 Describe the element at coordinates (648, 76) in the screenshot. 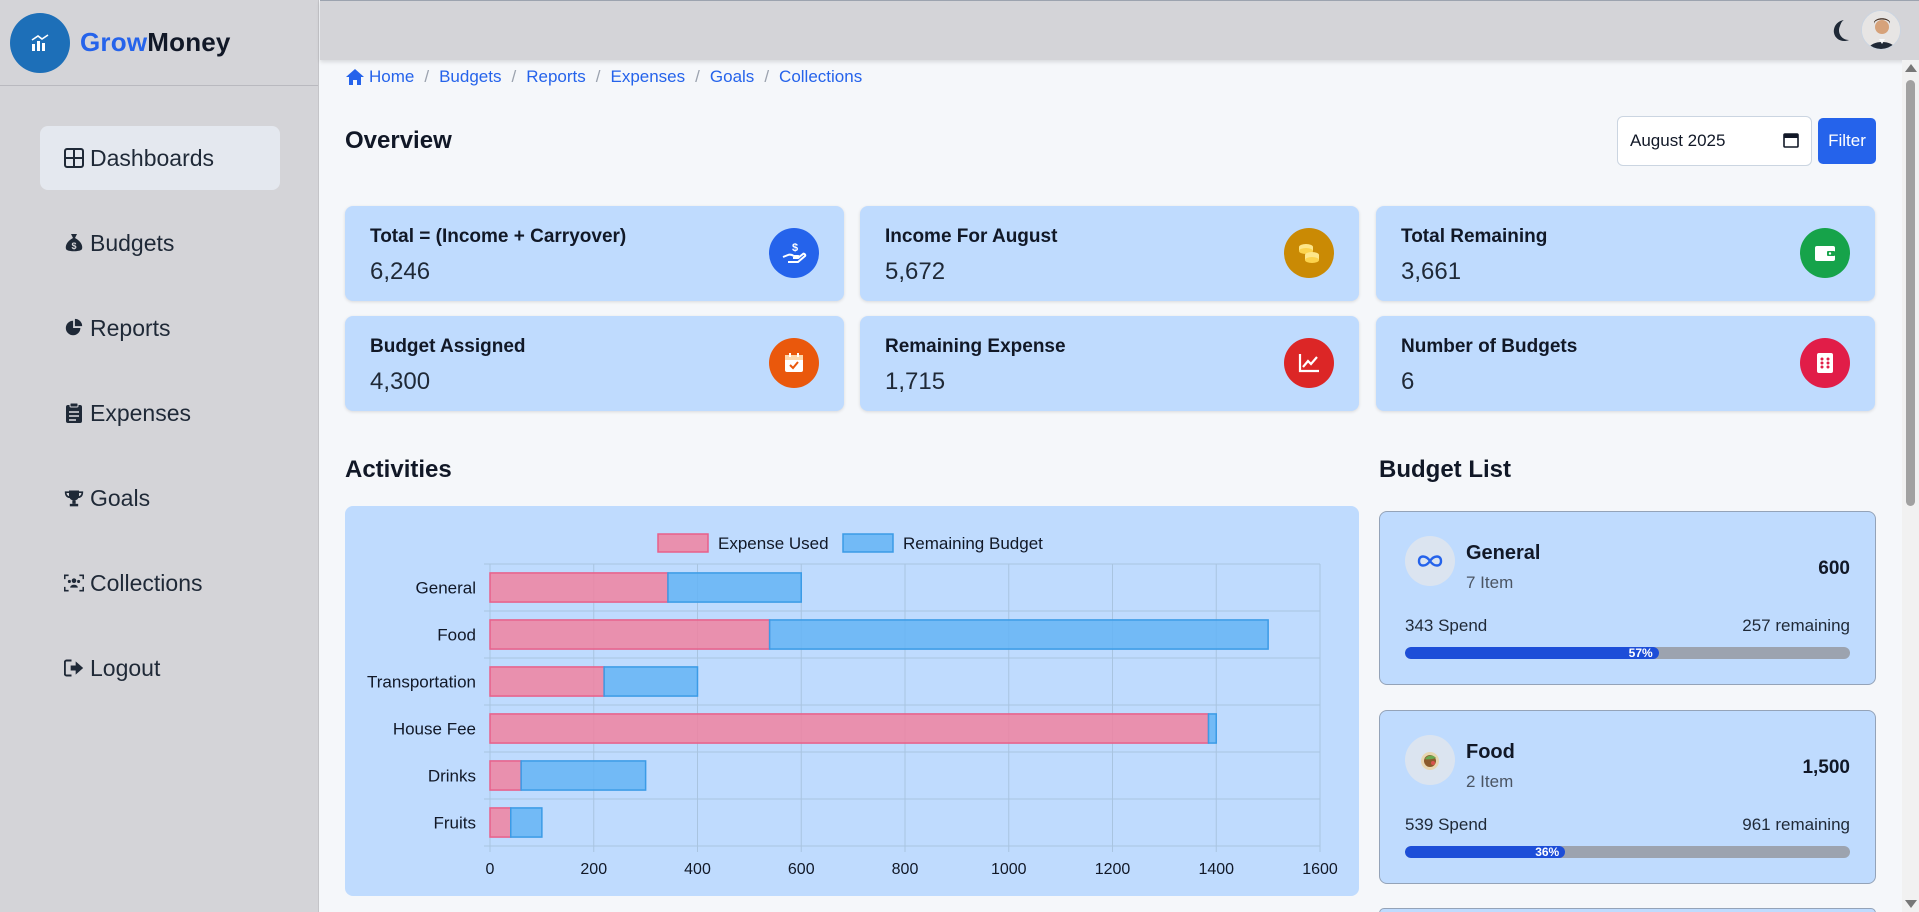

I see `breadcrumb-expenses: Expenses` at that location.